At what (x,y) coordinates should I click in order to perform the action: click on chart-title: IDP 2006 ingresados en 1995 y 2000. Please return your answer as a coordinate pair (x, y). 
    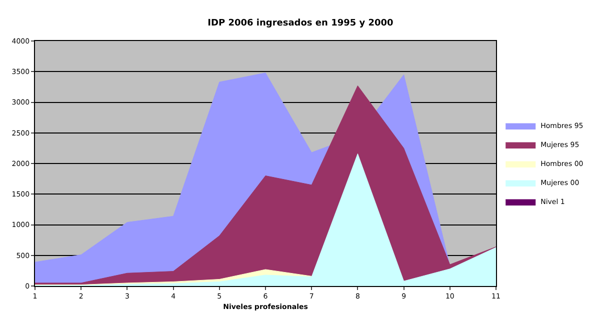
    Looking at the image, I should click on (301, 23).